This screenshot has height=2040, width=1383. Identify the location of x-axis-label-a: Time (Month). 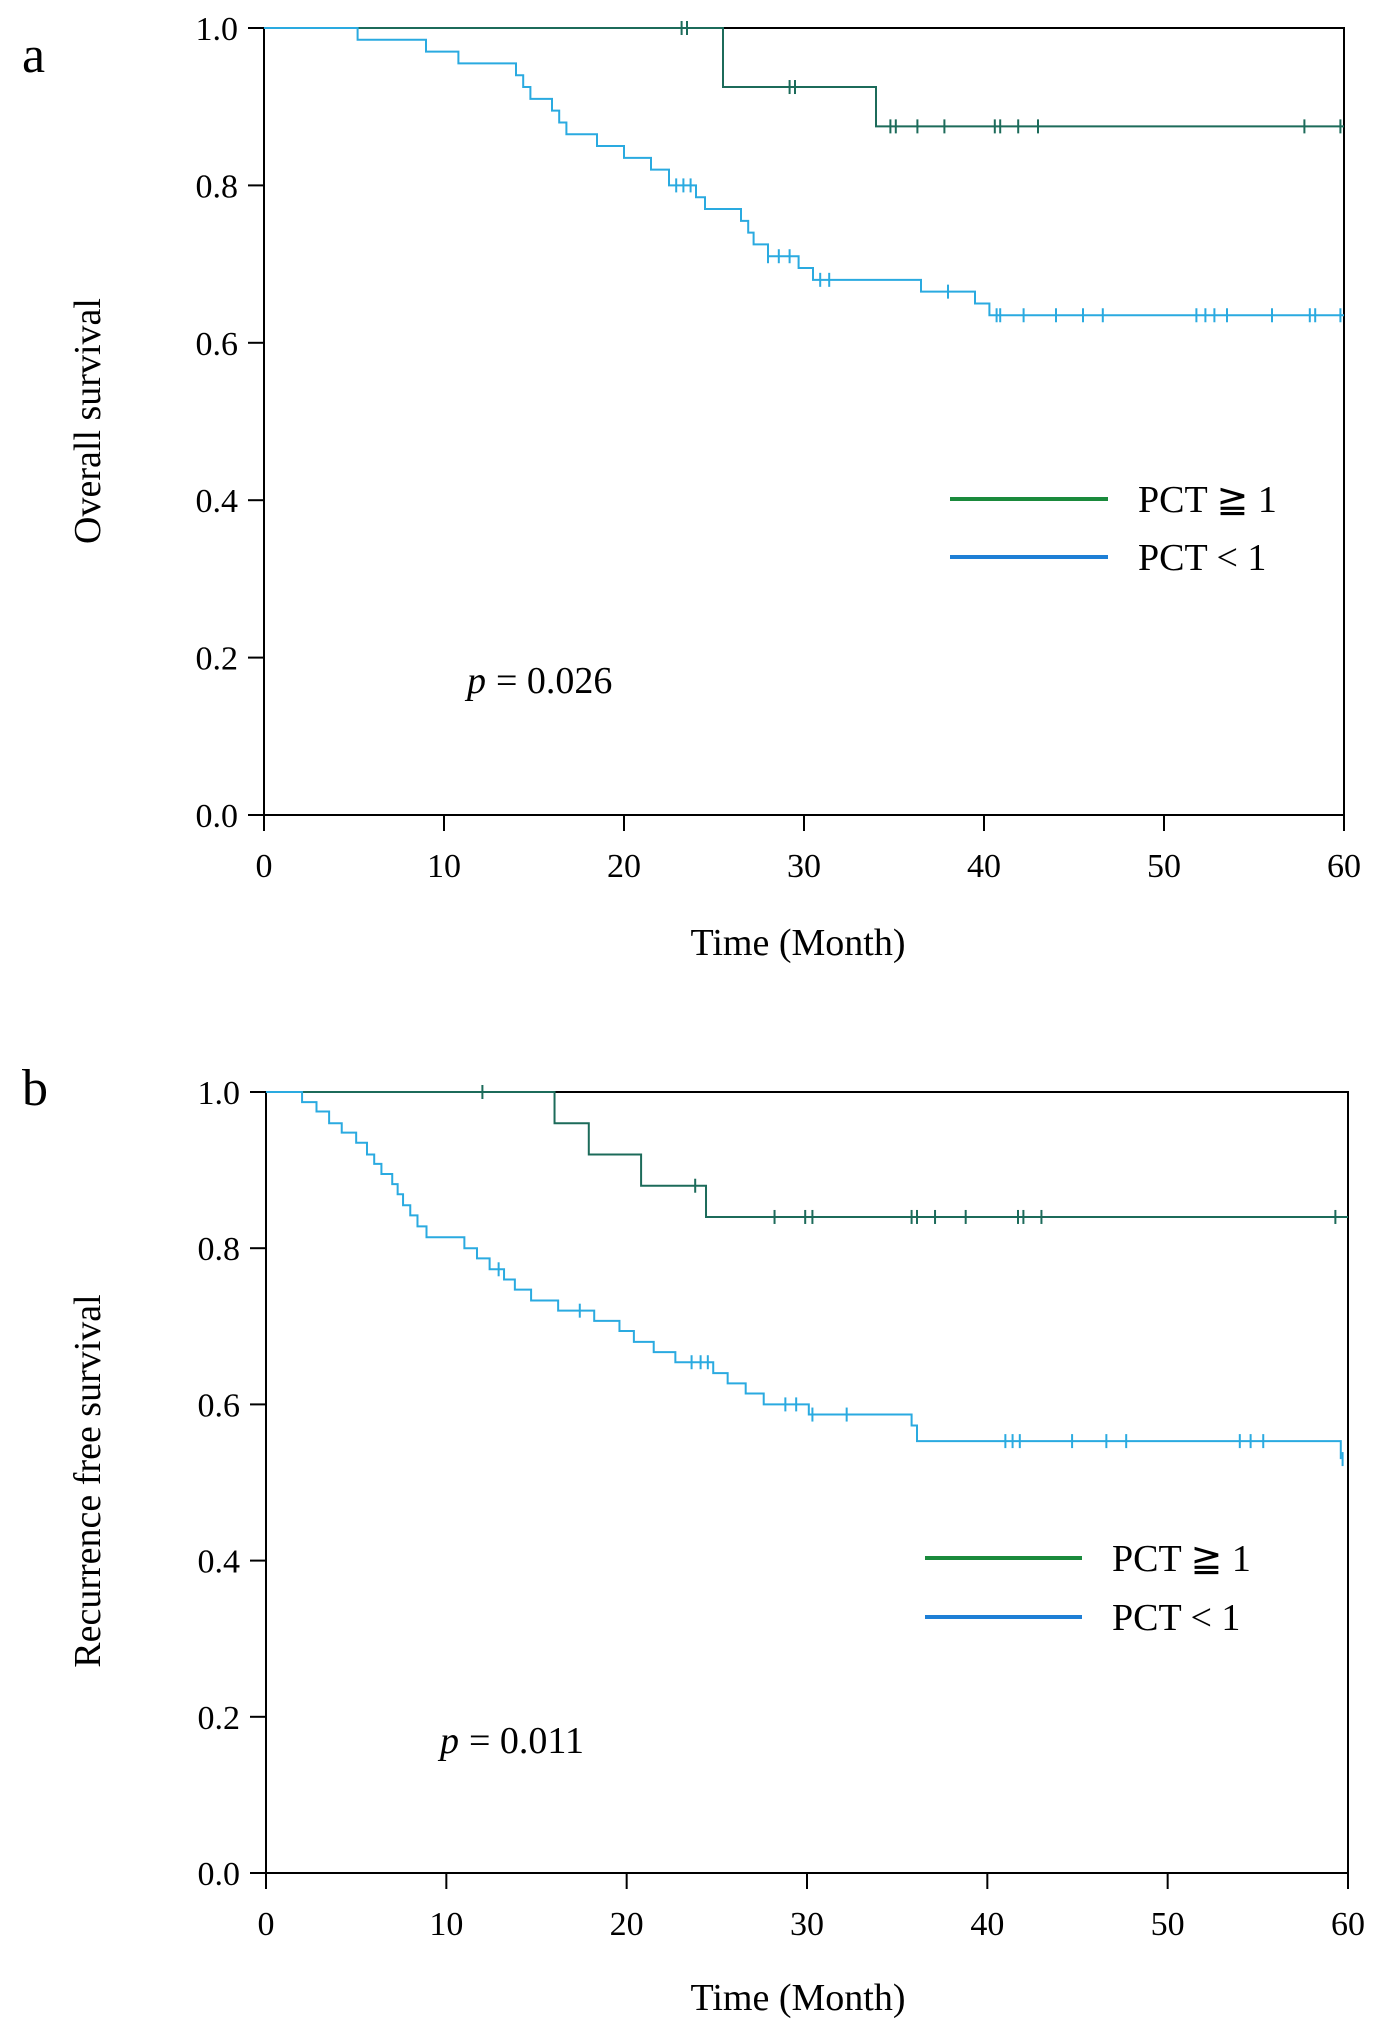
(797, 943).